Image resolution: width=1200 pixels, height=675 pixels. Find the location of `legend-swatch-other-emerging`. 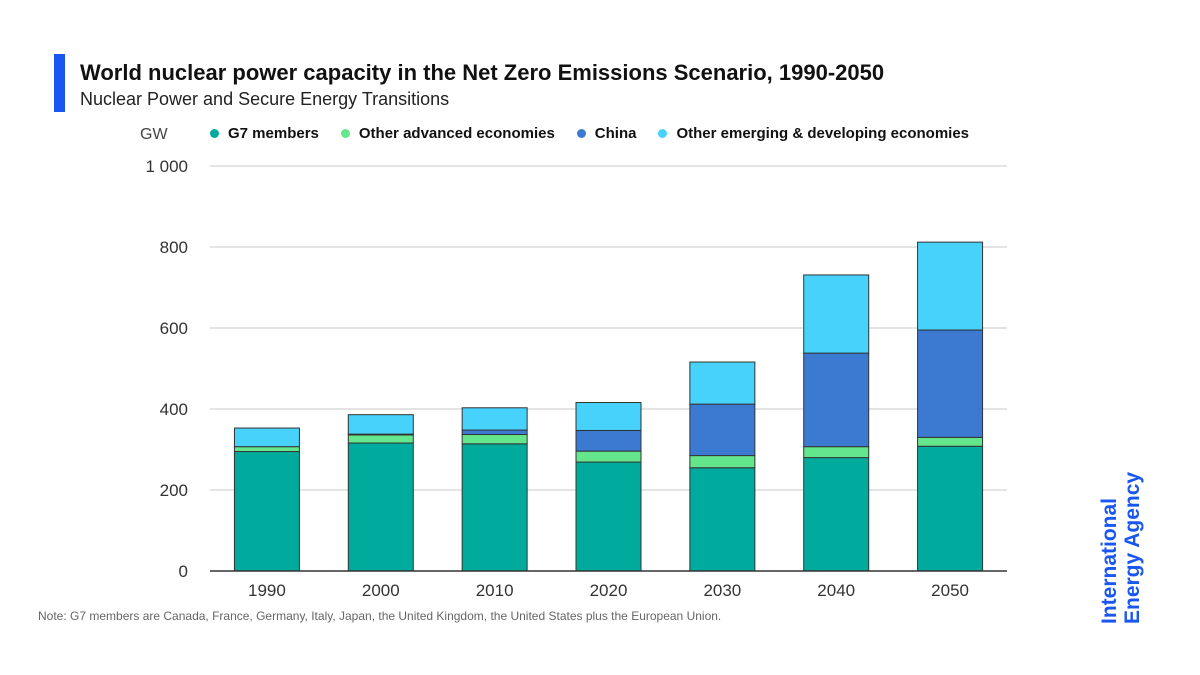

legend-swatch-other-emerging is located at coordinates (663, 133).